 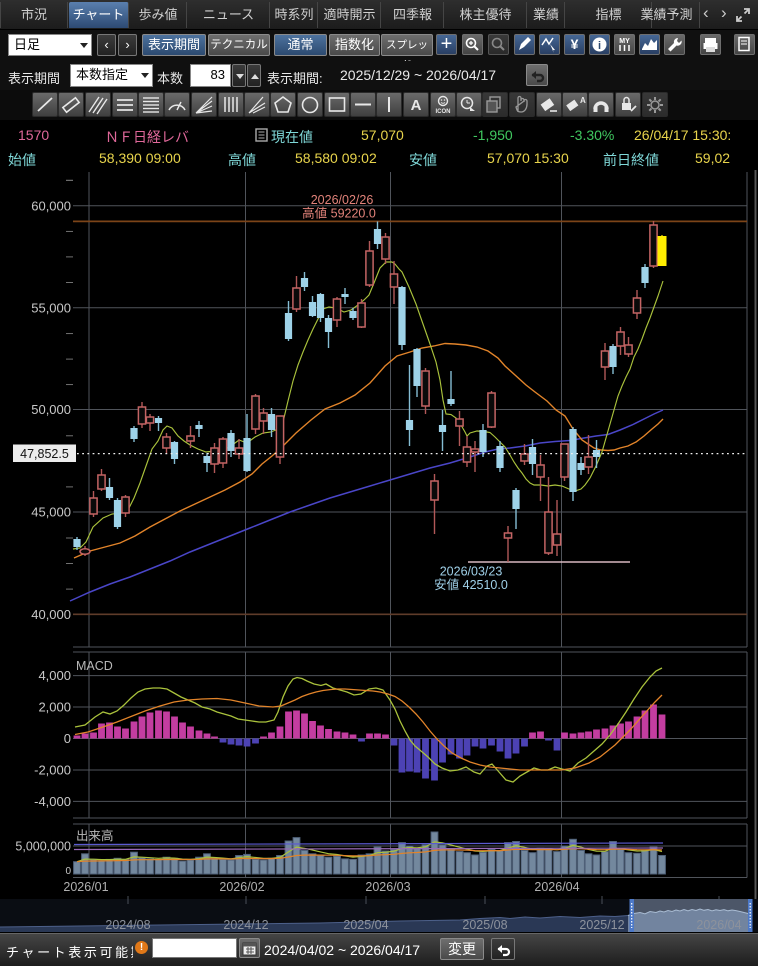 I want to click on svg-text: 2025/04, so click(x=365, y=925).